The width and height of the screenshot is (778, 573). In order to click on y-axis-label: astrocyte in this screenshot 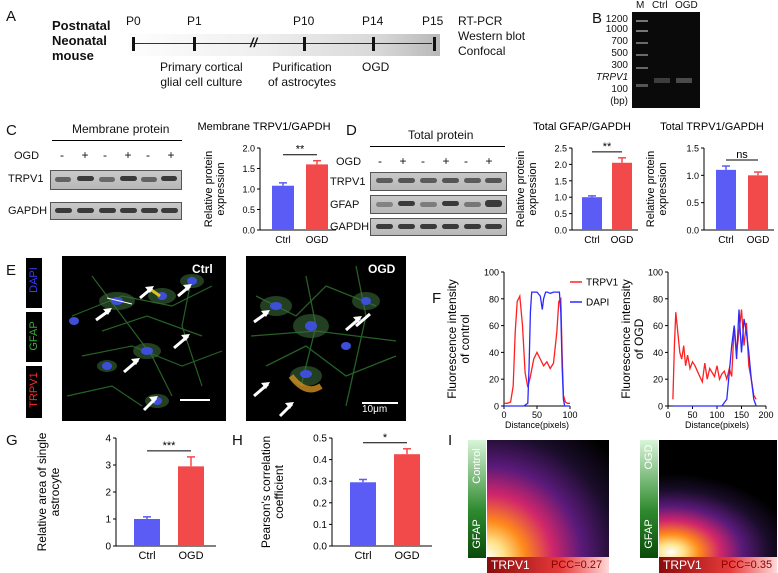, I will do `click(55, 491)`.